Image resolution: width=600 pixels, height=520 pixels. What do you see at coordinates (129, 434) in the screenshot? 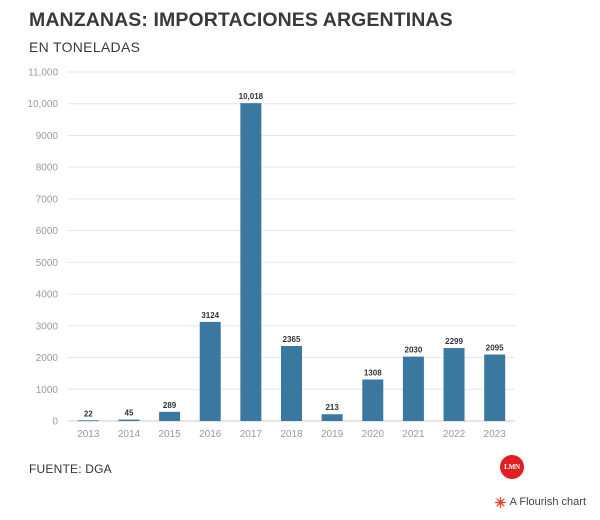
I see `x-tick-label: 2014` at bounding box center [129, 434].